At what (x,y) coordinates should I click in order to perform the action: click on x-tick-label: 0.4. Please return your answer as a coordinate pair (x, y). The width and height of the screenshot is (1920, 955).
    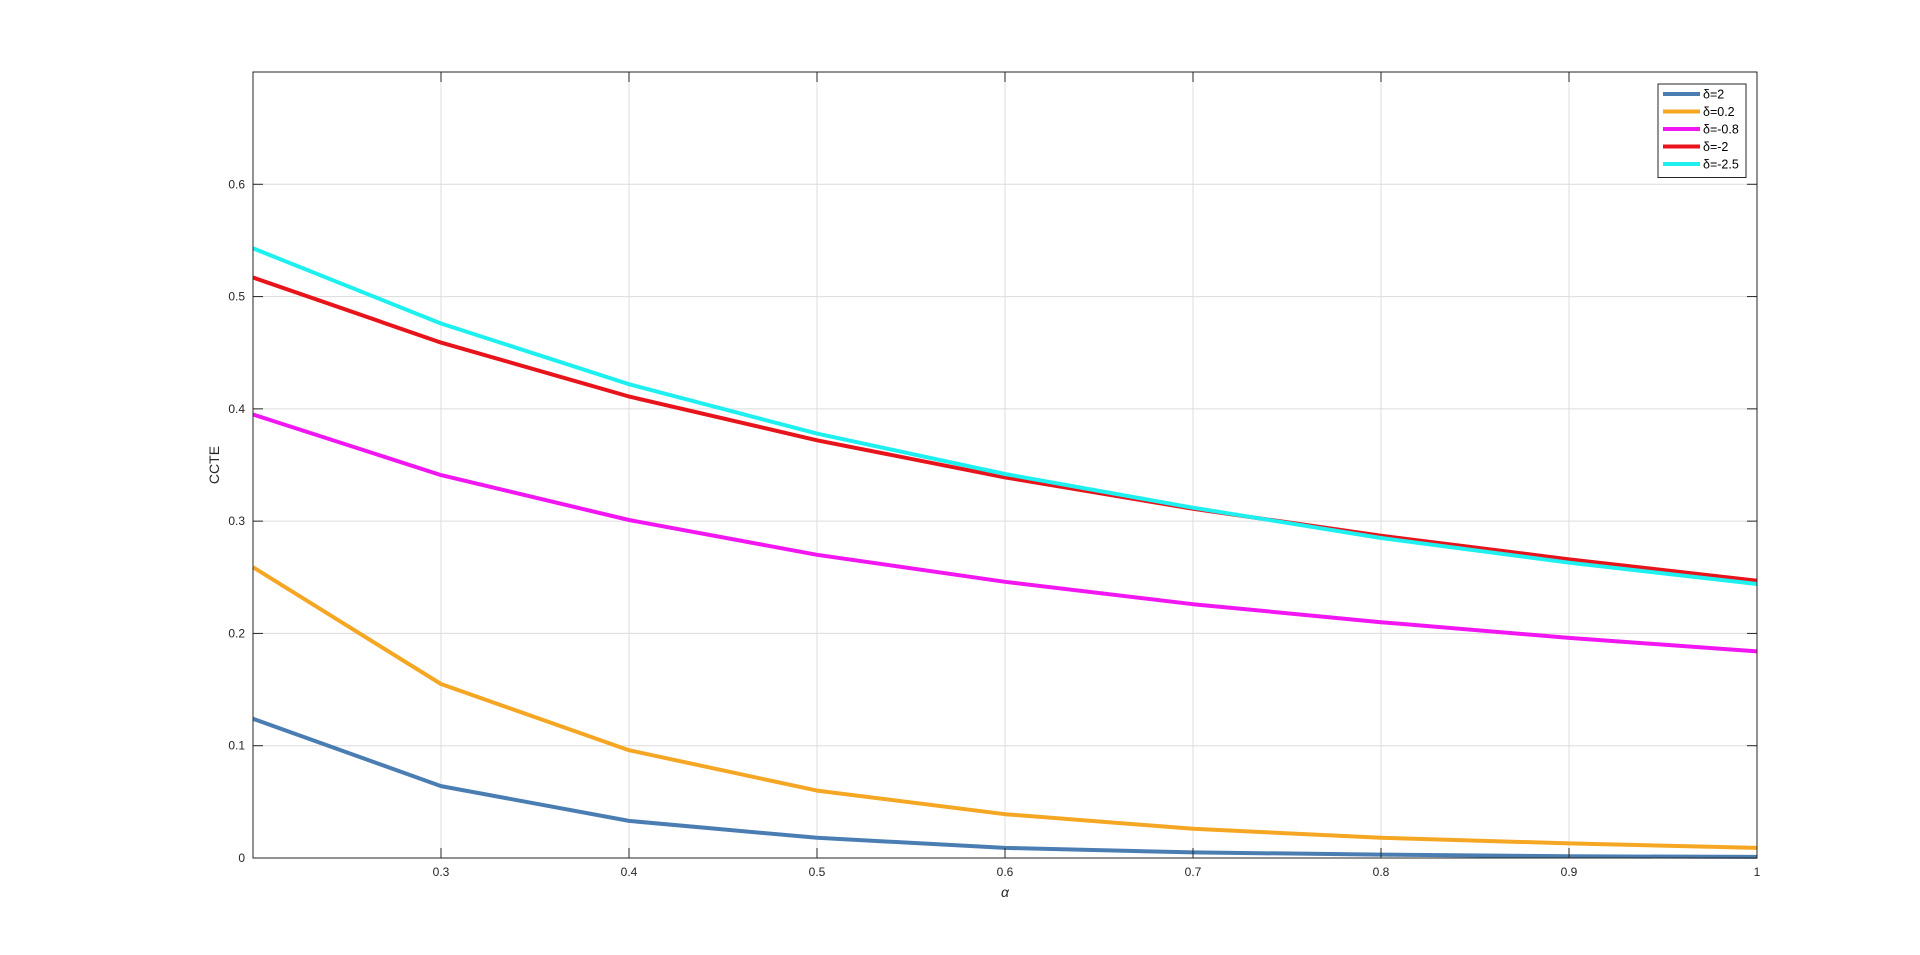
    Looking at the image, I should click on (629, 872).